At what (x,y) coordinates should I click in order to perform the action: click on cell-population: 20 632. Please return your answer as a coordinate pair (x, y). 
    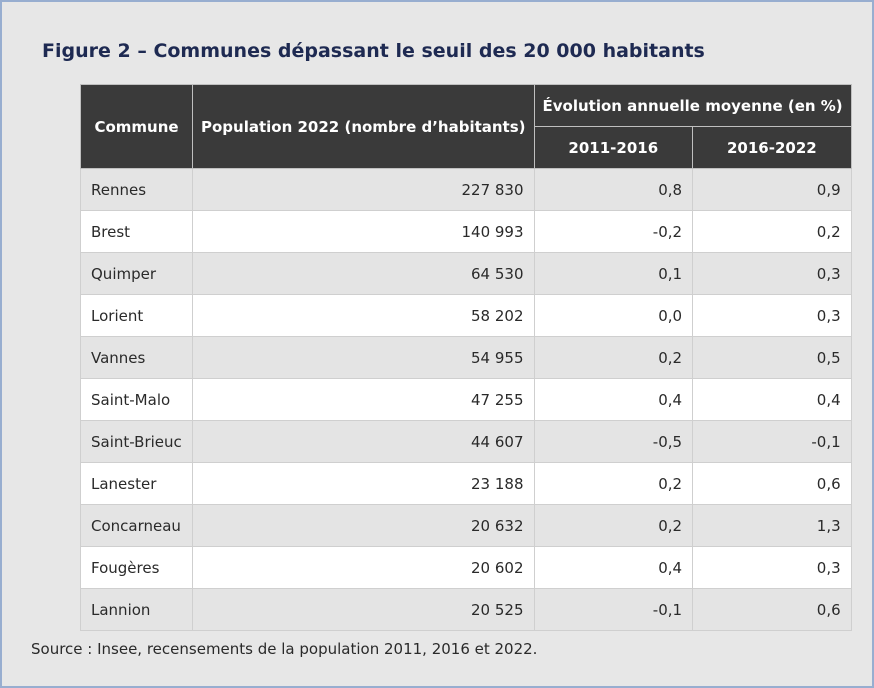
    Looking at the image, I should click on (363, 525).